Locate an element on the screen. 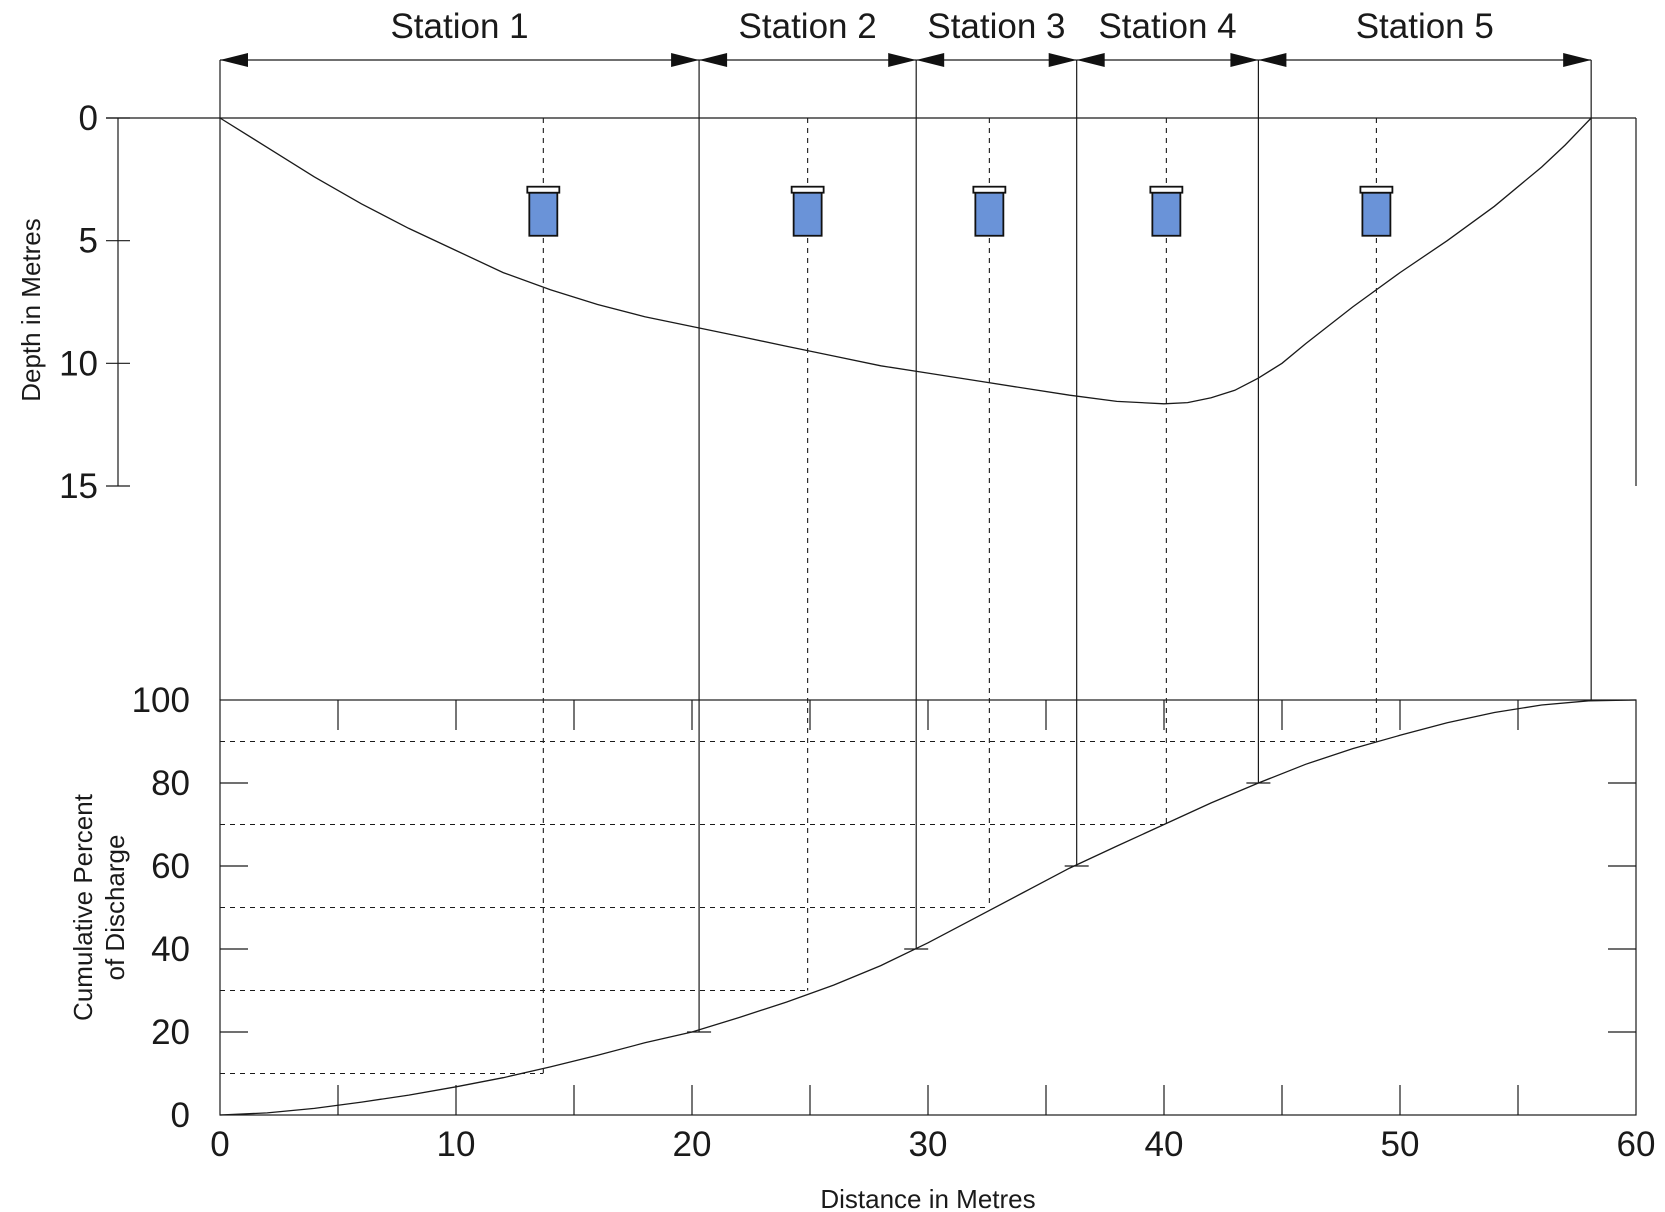 This screenshot has width=1665, height=1212. y-tick-label: 80 is located at coordinates (170, 783).